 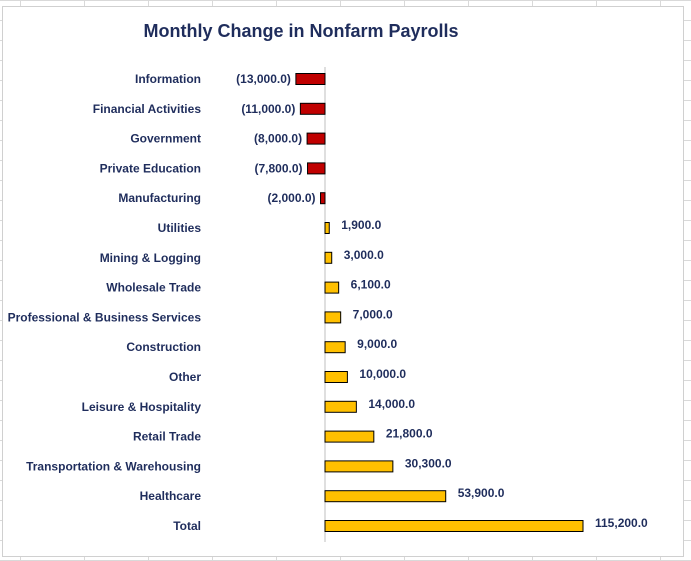 What do you see at coordinates (159, 198) in the screenshot?
I see `category-label: Manufacturing` at bounding box center [159, 198].